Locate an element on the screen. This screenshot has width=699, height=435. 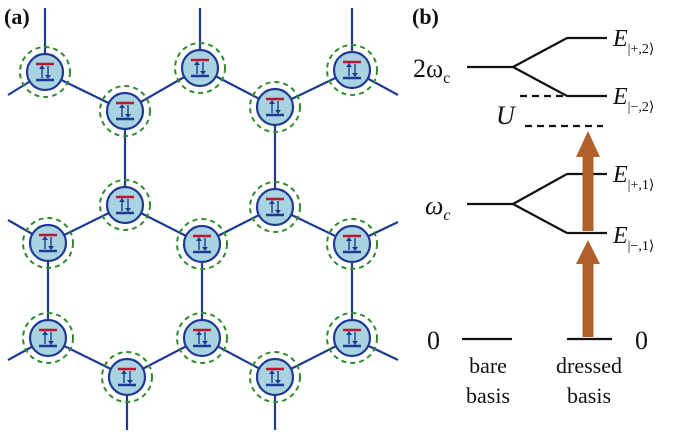
panel-b-label: (b) is located at coordinates (425, 16).